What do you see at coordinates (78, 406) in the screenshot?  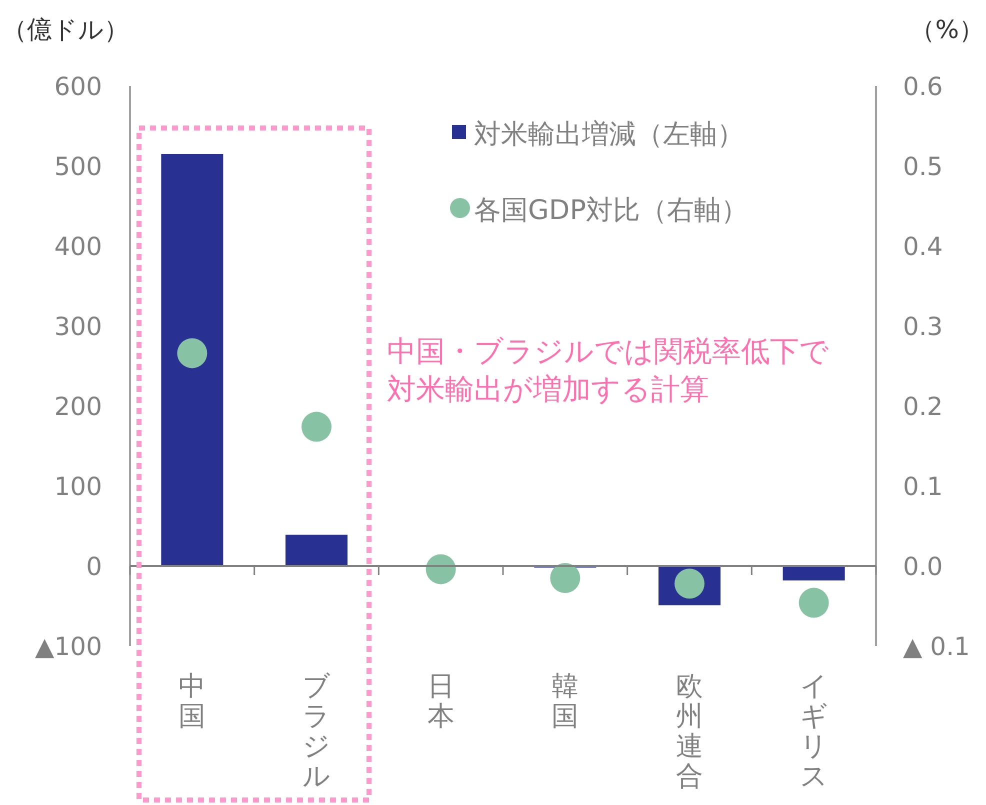 I see `y-tick-label: 200` at bounding box center [78, 406].